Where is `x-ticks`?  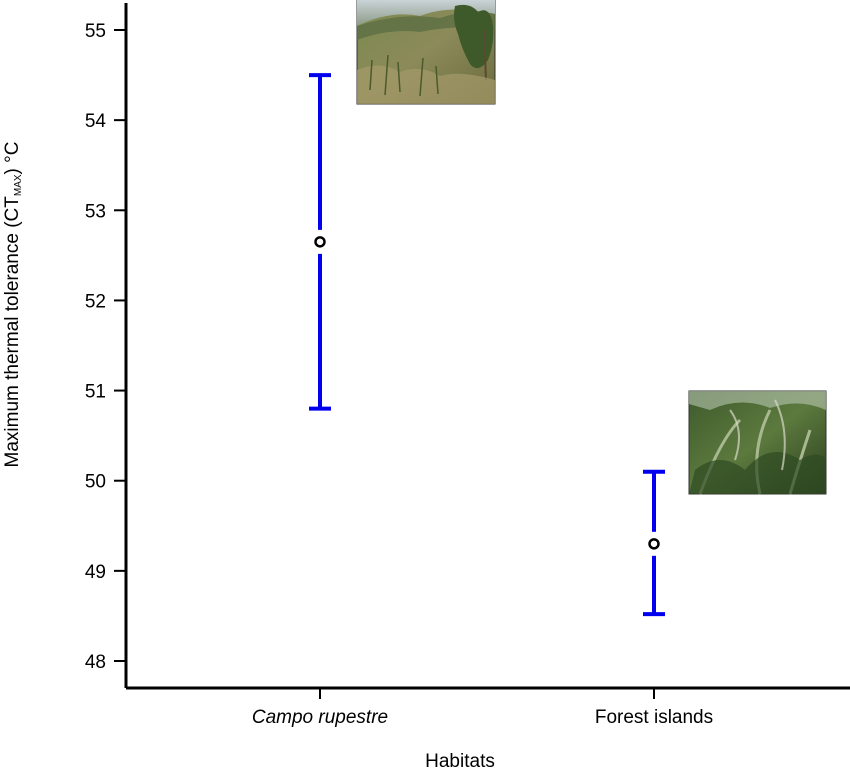
x-ticks is located at coordinates (487, 693).